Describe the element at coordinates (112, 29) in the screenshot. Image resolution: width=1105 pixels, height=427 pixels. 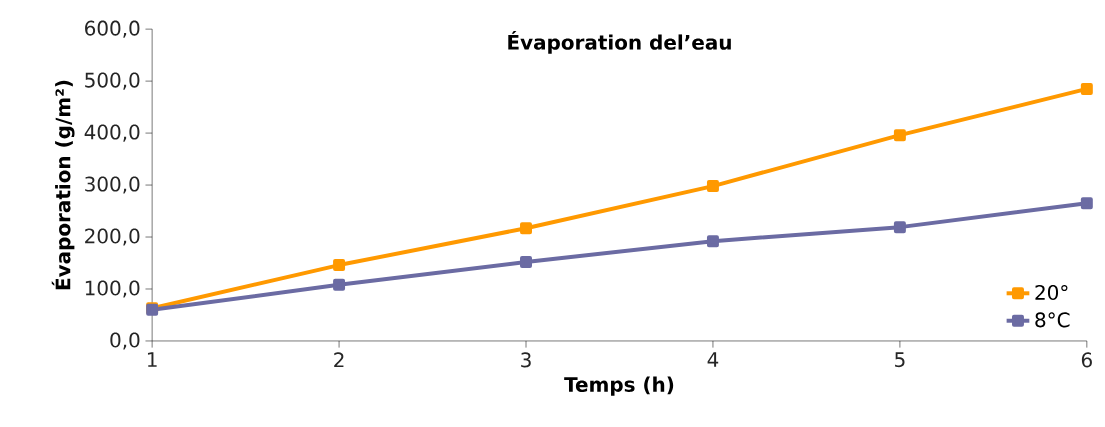
I see `y-tick-label: 600,0` at that location.